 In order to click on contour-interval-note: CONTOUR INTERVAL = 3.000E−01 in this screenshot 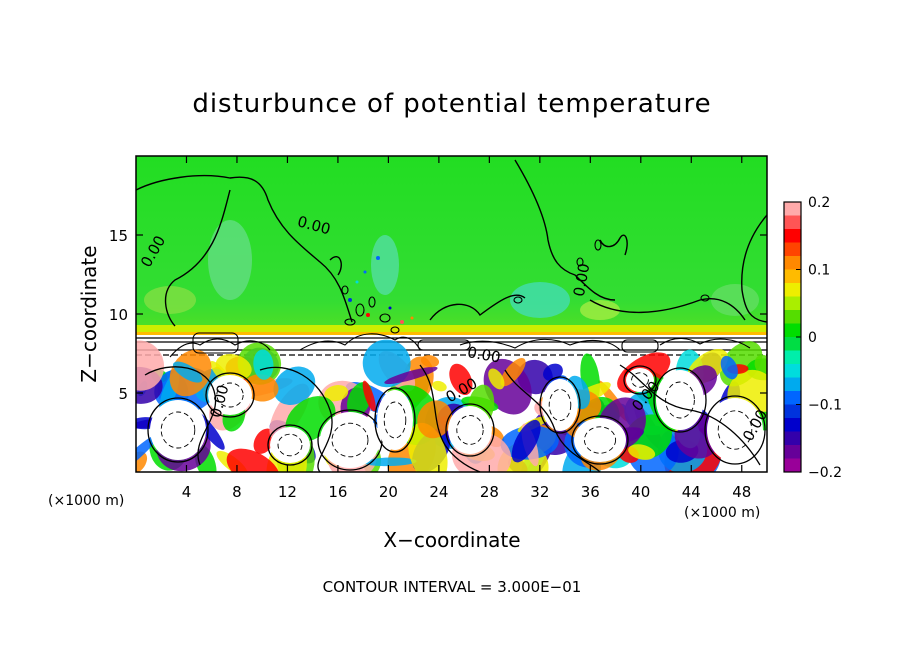, I will do `click(452, 587)`.